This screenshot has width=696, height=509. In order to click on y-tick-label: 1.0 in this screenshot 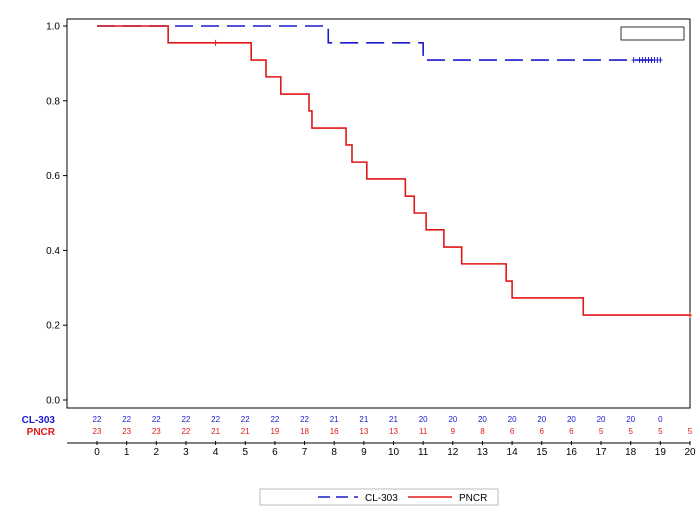, I will do `click(53, 27)`.